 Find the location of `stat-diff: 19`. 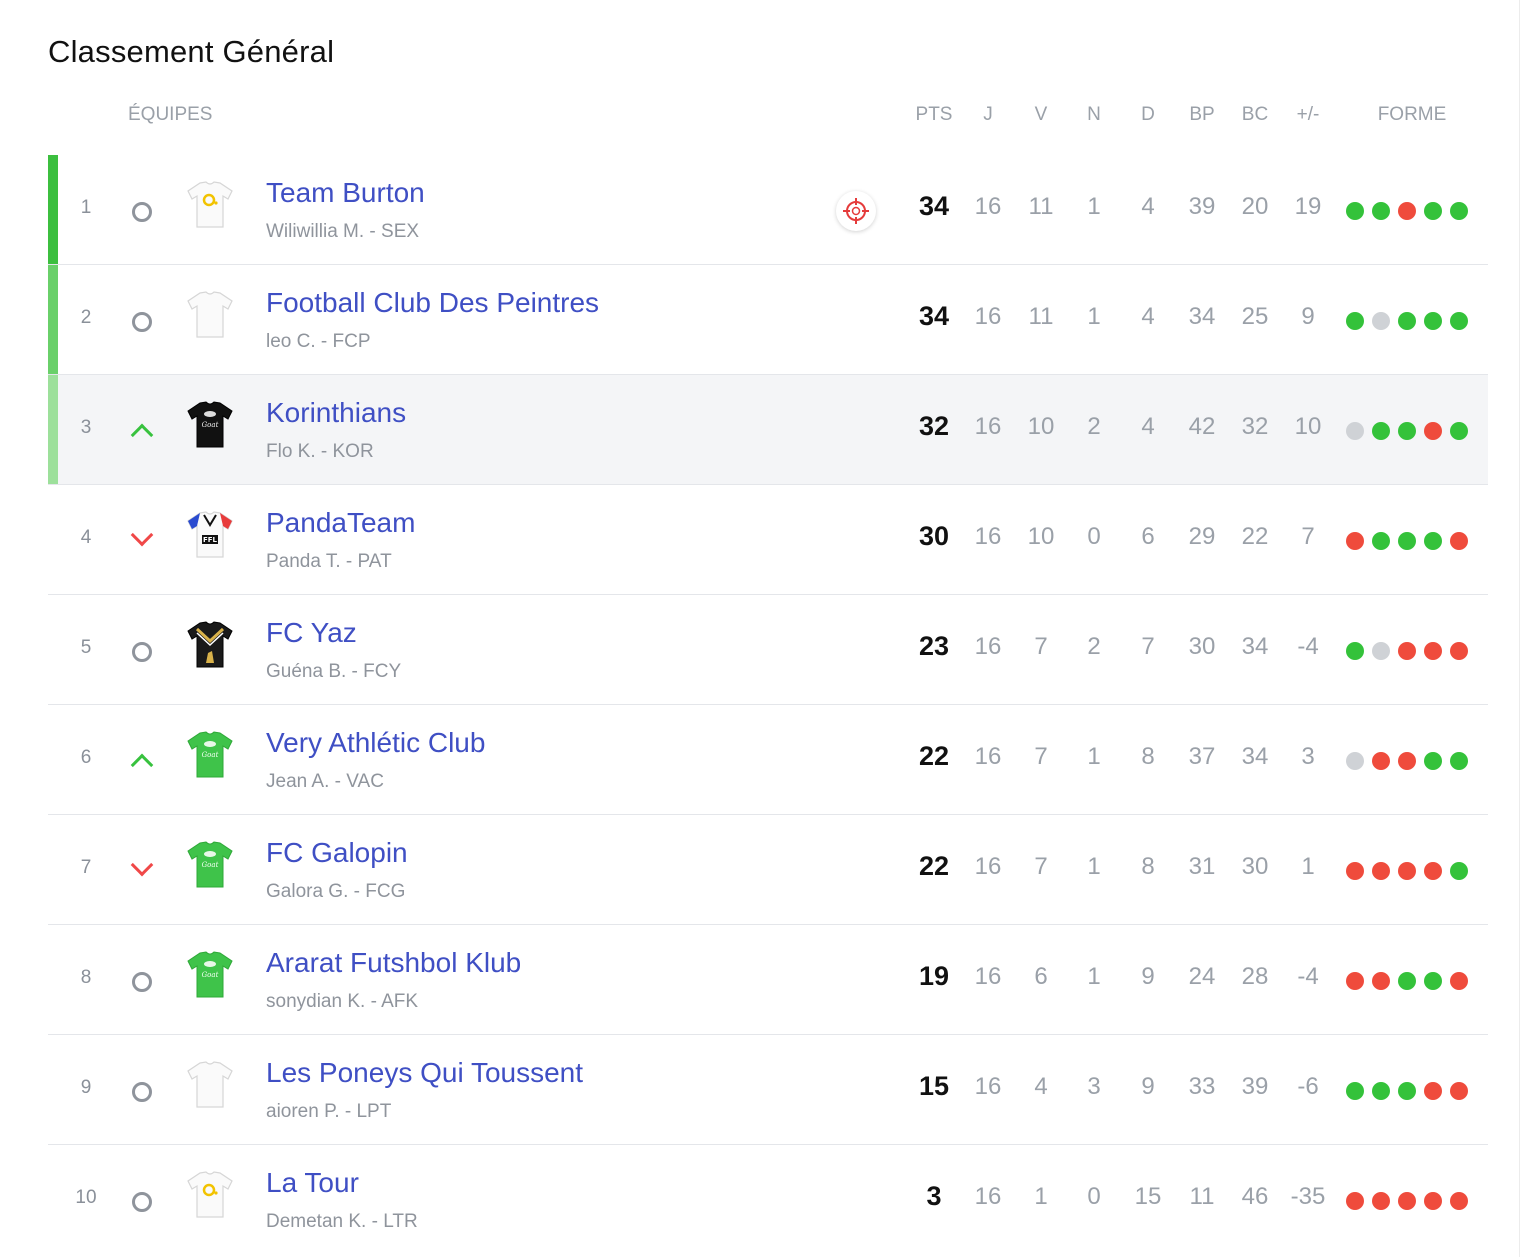

stat-diff: 19 is located at coordinates (1308, 206).